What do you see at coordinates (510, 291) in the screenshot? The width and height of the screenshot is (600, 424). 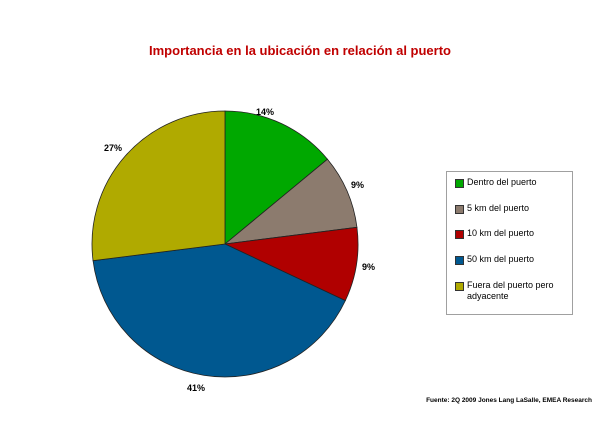 I see `legend-item-fuera: Fuera del puerto pero adyacente` at bounding box center [510, 291].